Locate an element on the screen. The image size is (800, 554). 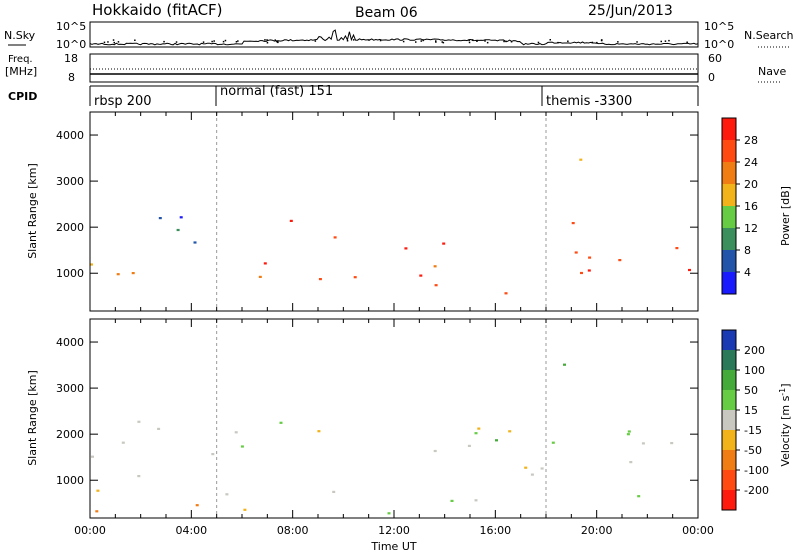
cpid-label: CPID is located at coordinates (22, 96).